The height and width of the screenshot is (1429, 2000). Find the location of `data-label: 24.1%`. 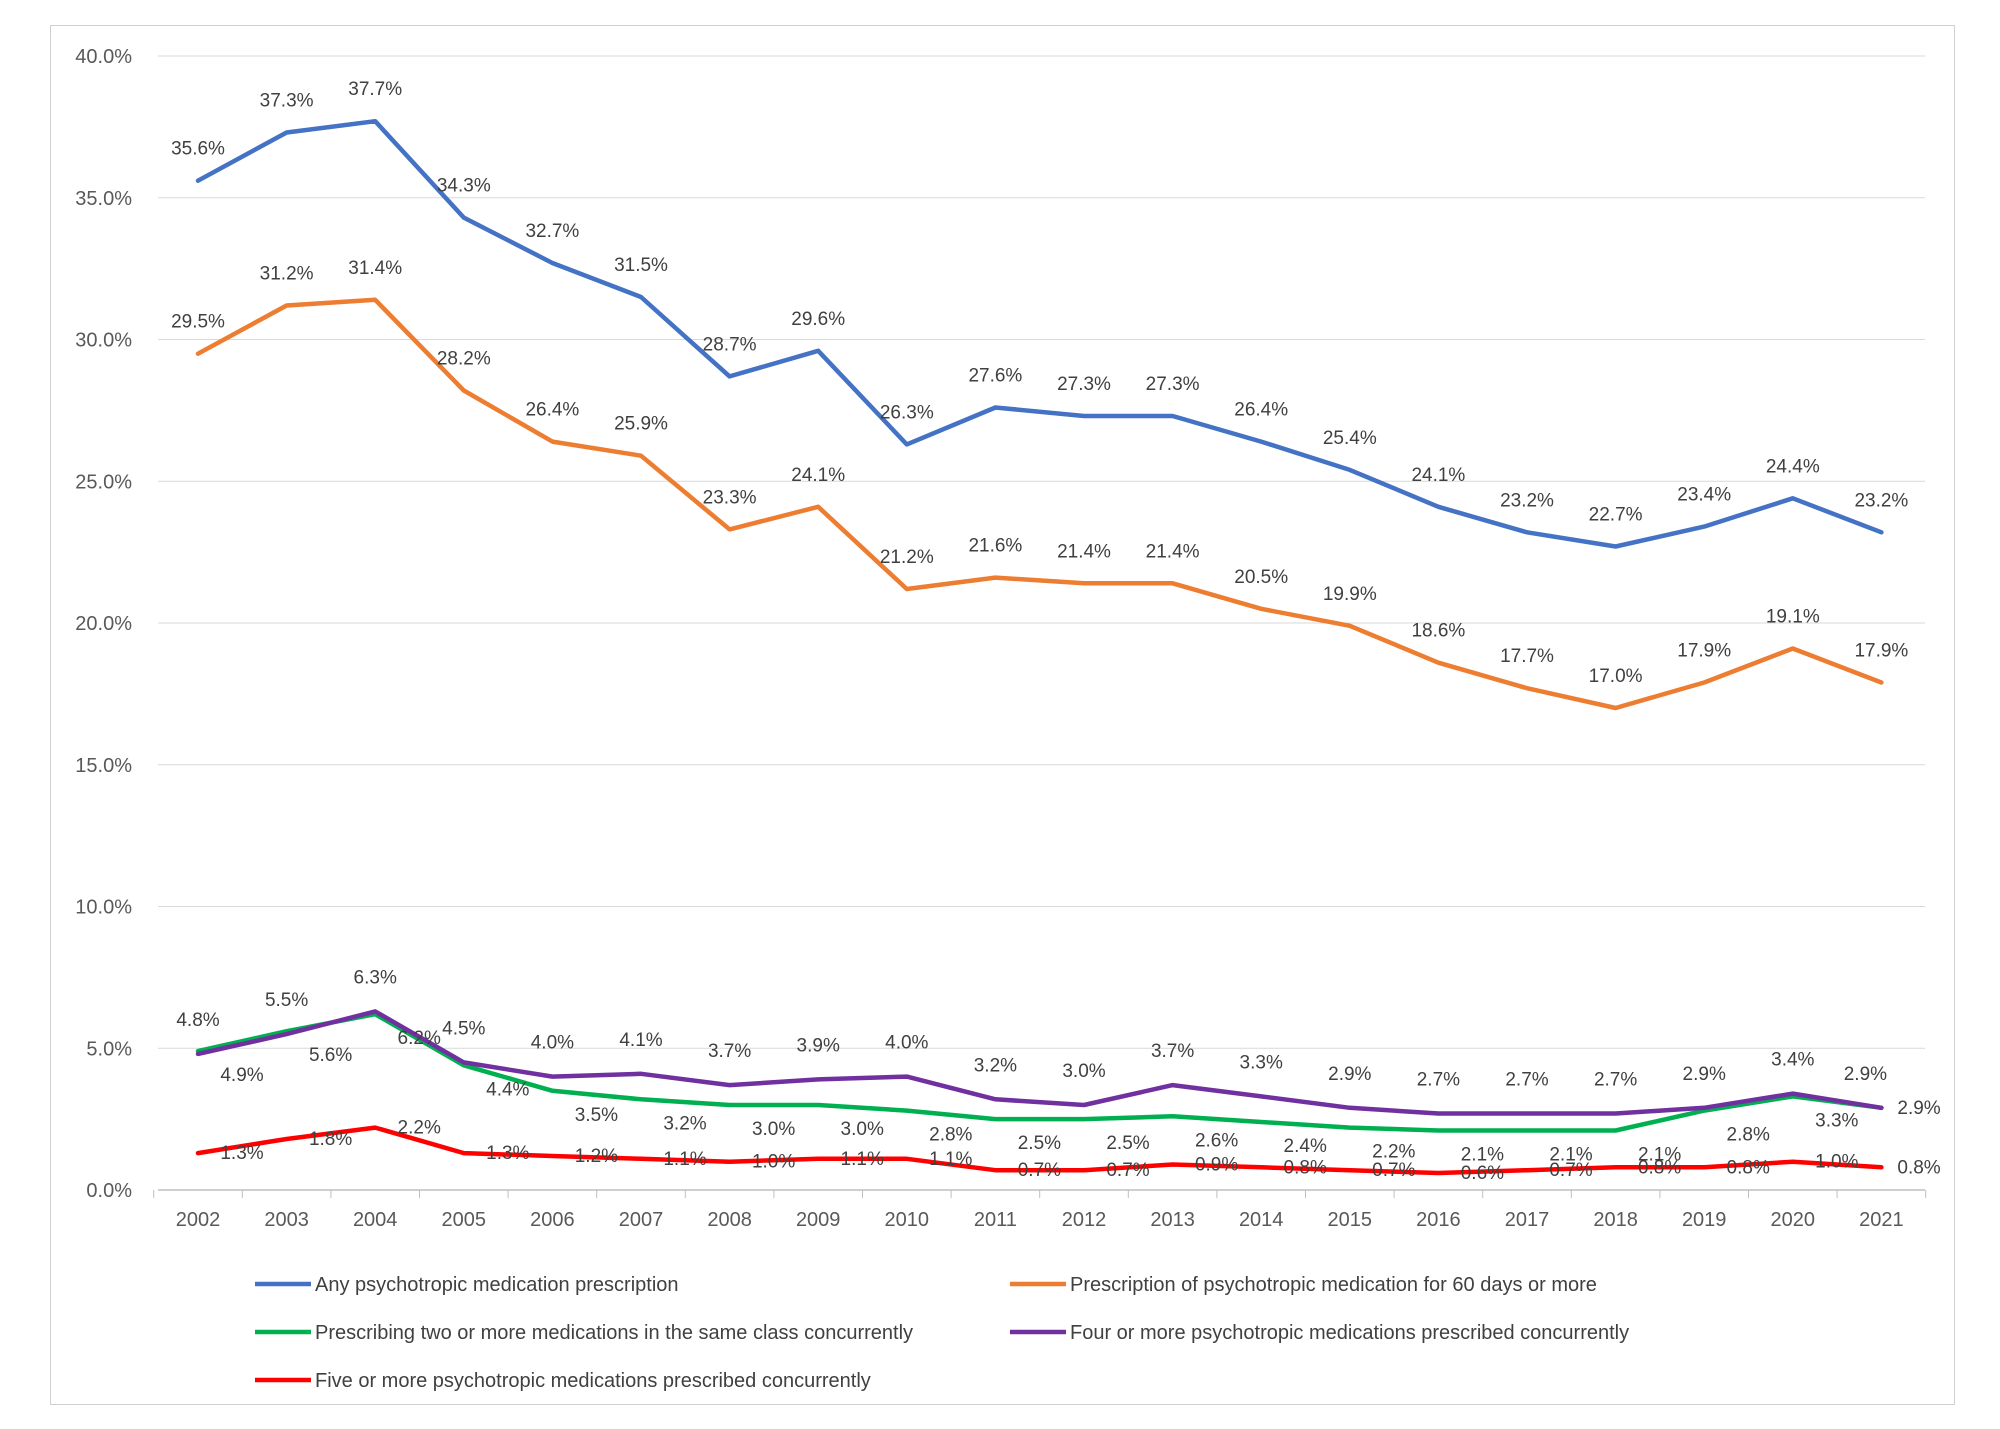

data-label: 24.1% is located at coordinates (1438, 475).